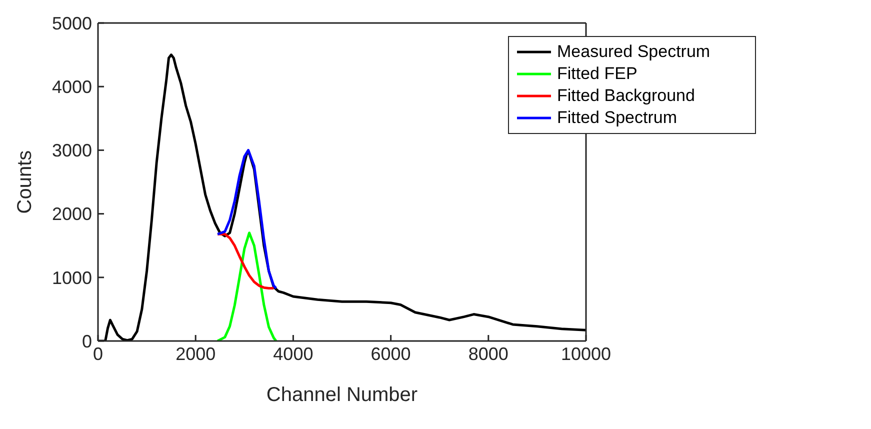 The height and width of the screenshot is (429, 871). Describe the element at coordinates (72, 214) in the screenshot. I see `y-tick-label: 2000` at that location.